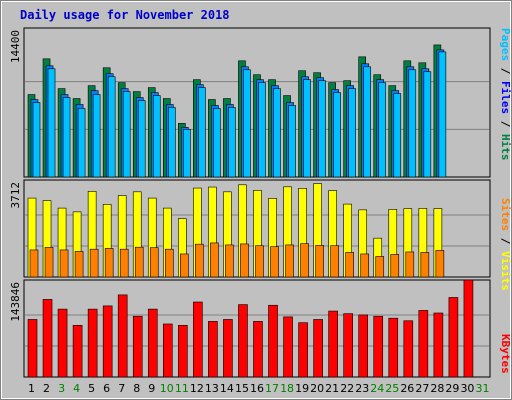 This screenshot has height=400, width=512. I want to click on day-label: 31, so click(482, 388).